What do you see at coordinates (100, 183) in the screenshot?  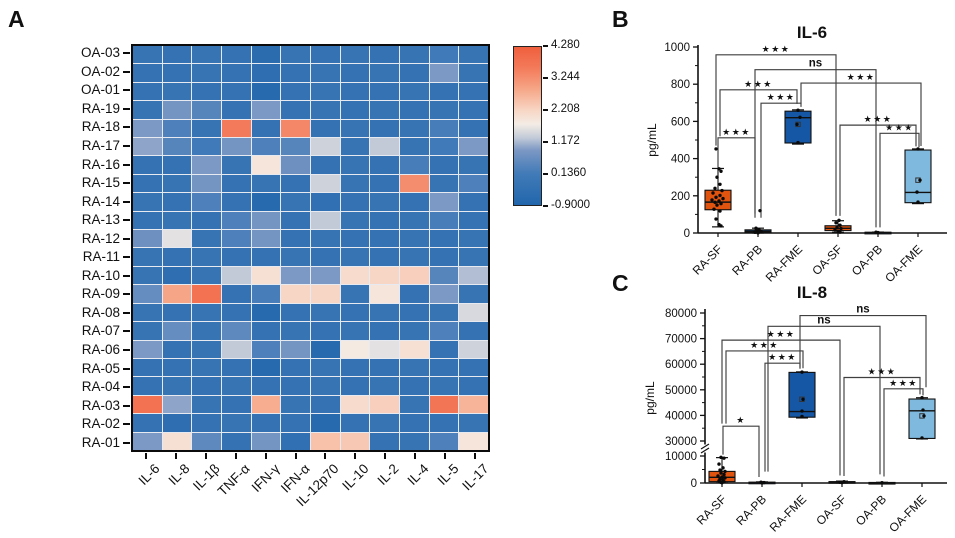 I see `heatmap-row-label: RA-15` at bounding box center [100, 183].